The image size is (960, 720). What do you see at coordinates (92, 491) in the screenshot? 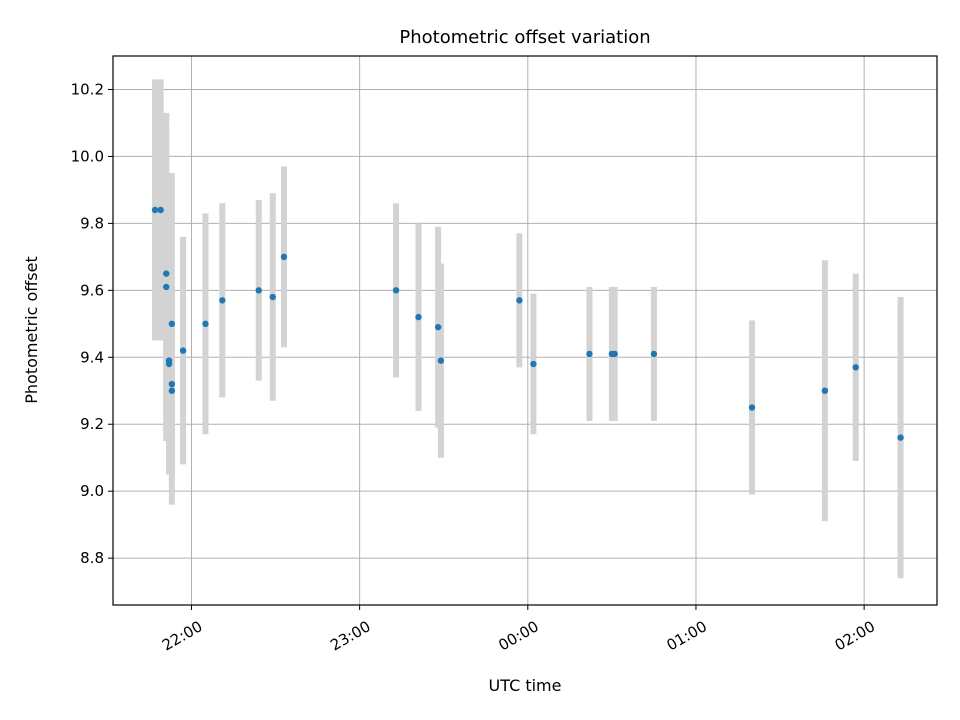
I see `y-tick-label: 9.0` at bounding box center [92, 491].